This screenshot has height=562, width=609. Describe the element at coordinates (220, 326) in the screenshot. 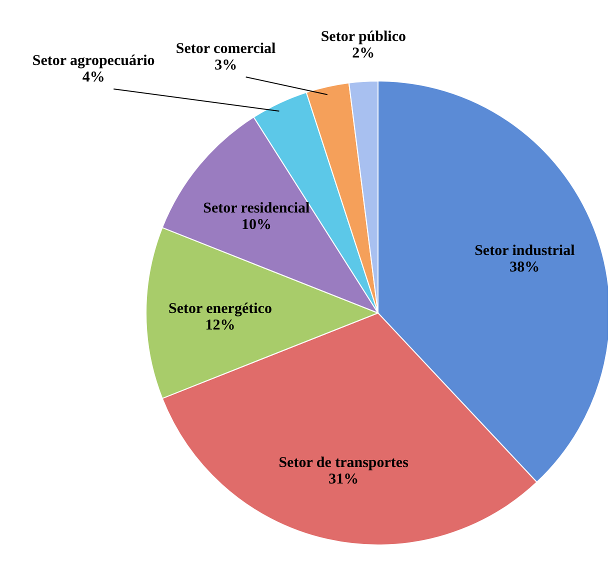

I see `data-label: 12%` at that location.